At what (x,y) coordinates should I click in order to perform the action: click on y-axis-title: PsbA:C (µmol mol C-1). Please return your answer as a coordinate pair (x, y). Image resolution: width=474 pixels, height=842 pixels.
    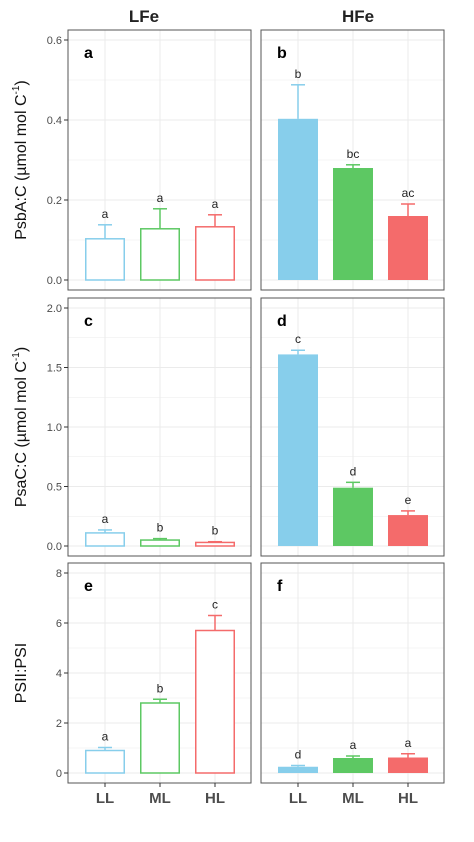
    Looking at the image, I should click on (20, 159).